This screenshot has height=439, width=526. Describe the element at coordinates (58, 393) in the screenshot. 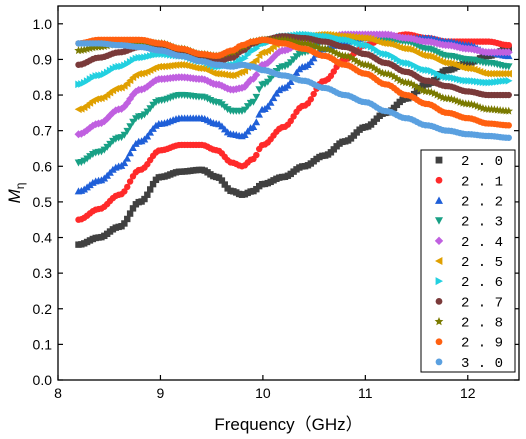

I see `x-tick-label: 8` at that location.